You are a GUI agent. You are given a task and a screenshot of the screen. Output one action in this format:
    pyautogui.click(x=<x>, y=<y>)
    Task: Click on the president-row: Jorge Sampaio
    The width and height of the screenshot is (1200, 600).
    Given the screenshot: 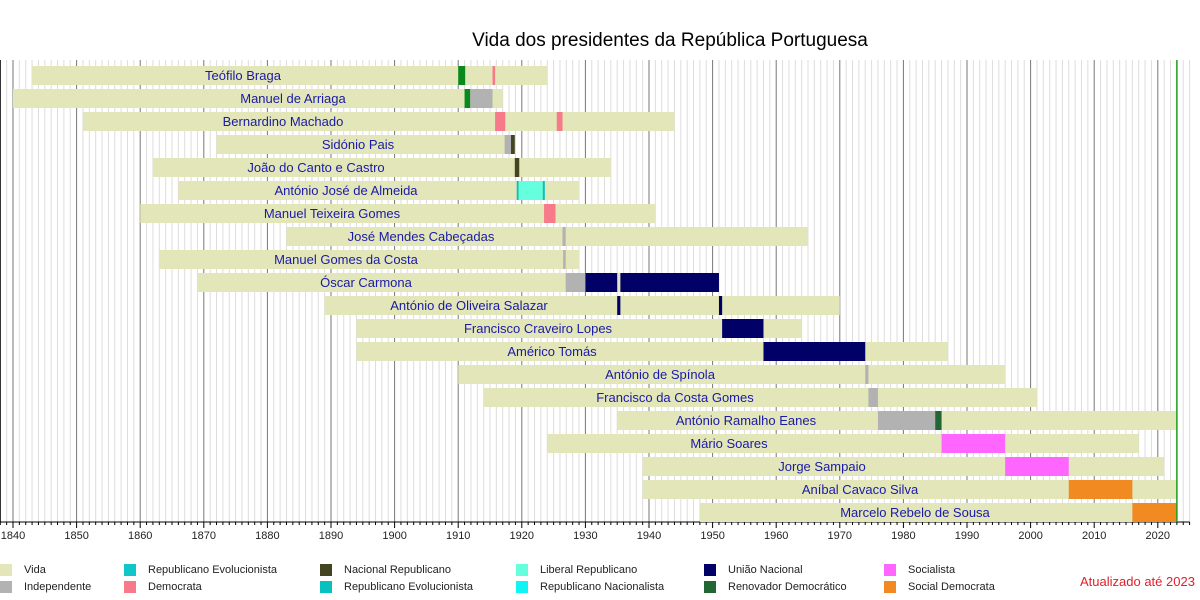 What is the action you would take?
    pyautogui.click(x=903, y=466)
    